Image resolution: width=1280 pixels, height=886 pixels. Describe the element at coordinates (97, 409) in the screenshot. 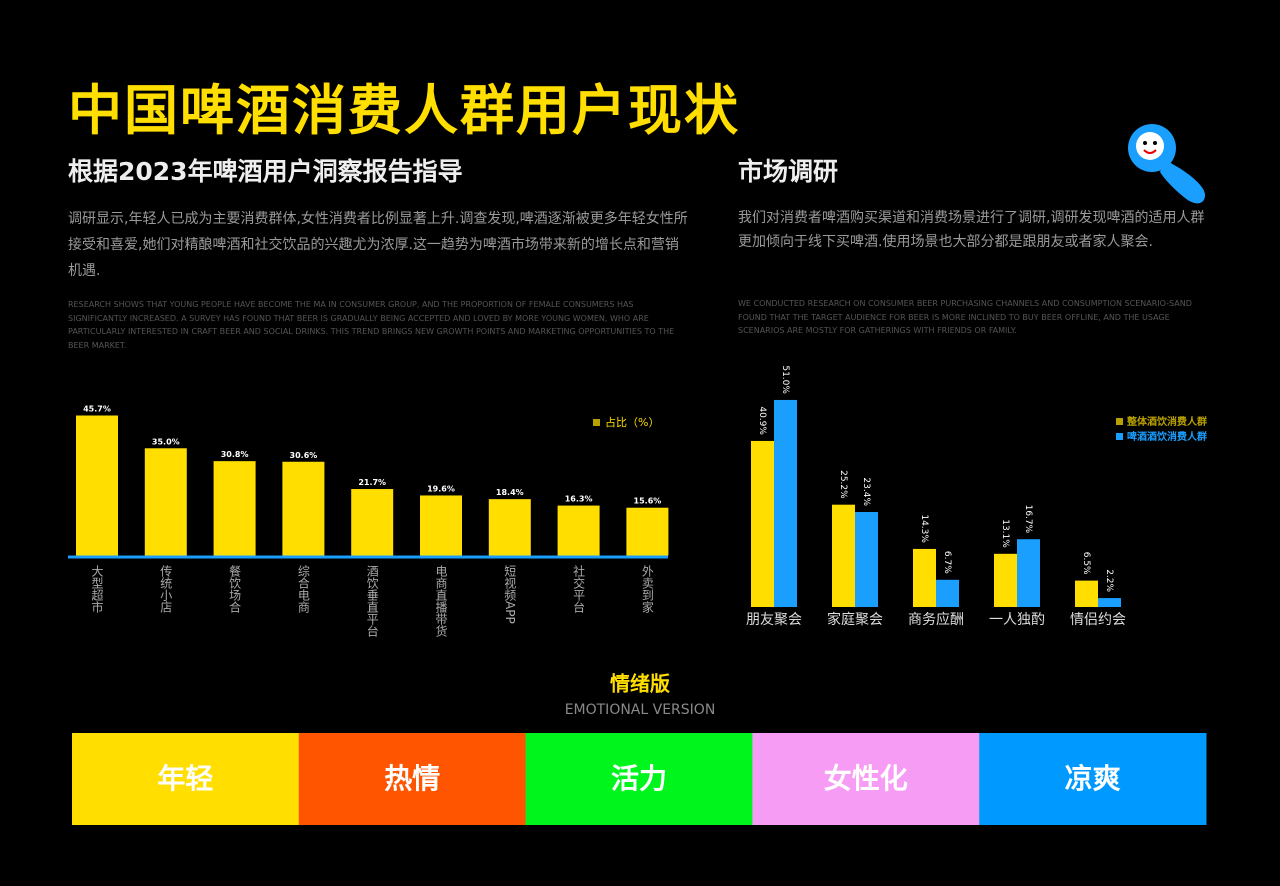

I see `value-label: 45.7%` at that location.